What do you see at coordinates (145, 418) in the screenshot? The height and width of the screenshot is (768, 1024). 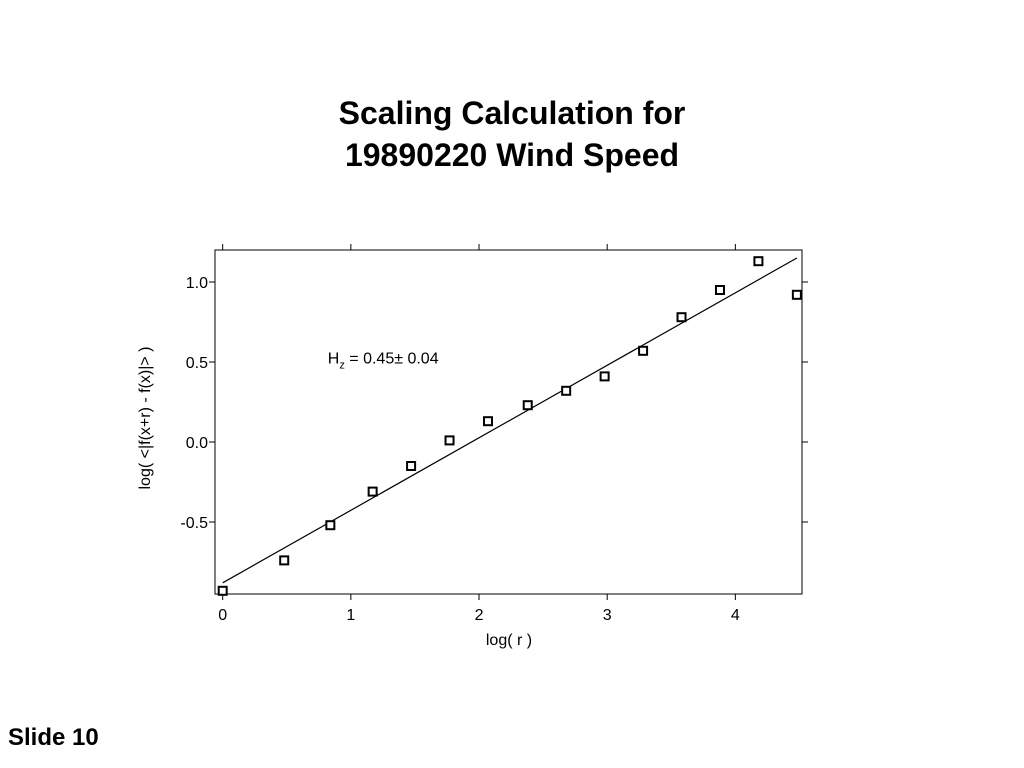 I see `y-axis-label: log( <|f(x+r) - f(x)|> )` at bounding box center [145, 418].